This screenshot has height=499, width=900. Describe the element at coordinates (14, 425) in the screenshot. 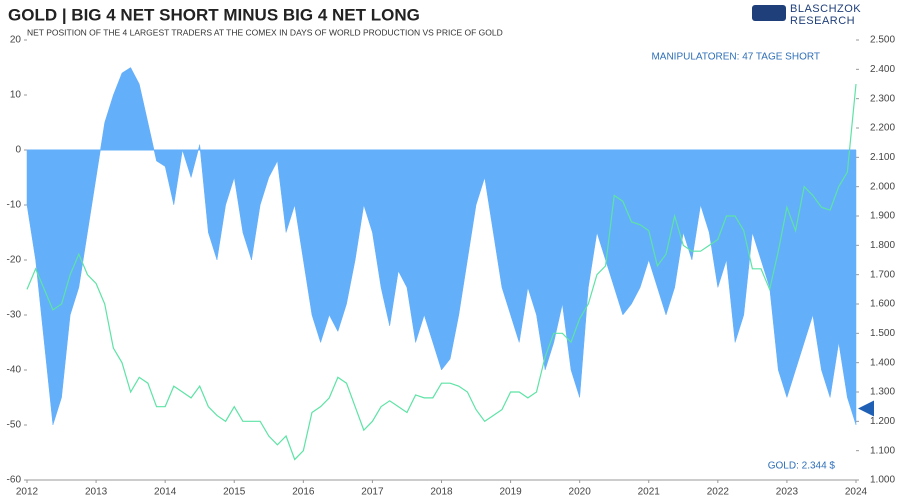

I see `y-tick-label: -50` at that location.